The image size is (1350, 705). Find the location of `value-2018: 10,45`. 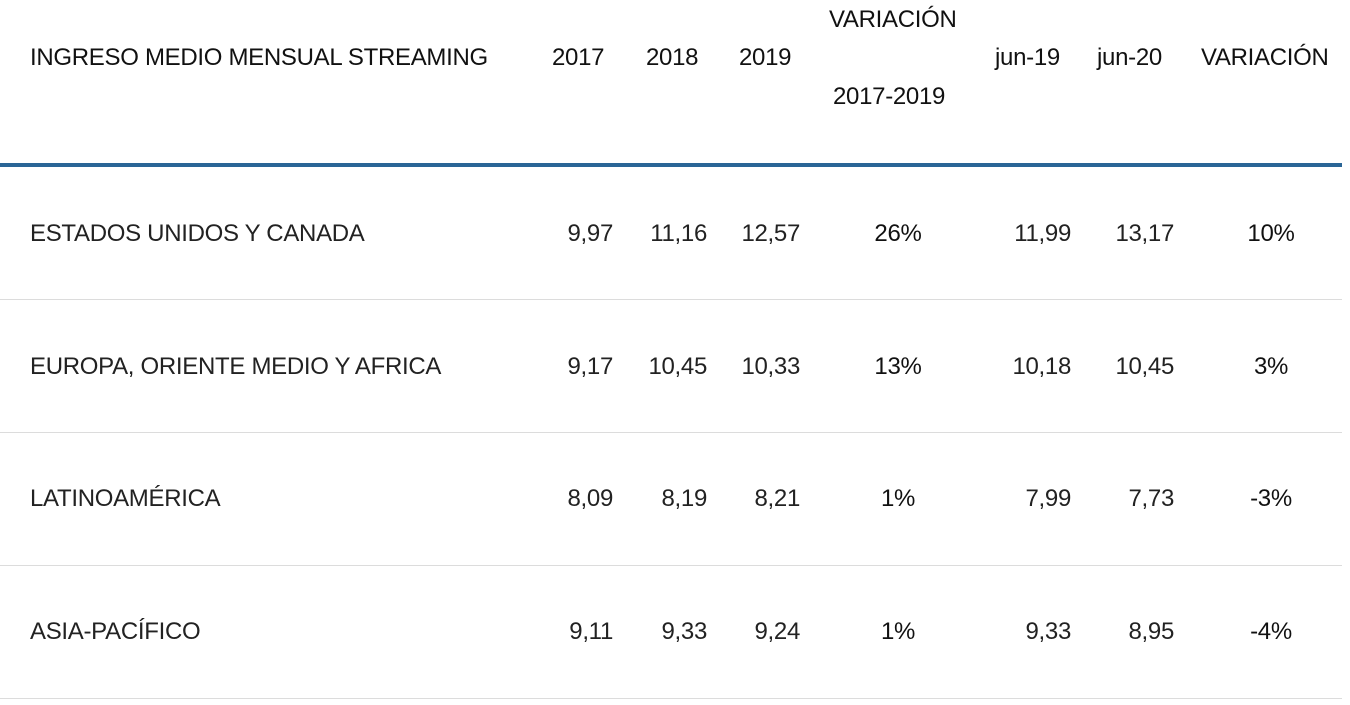

value-2018: 10,45 is located at coordinates (677, 366).